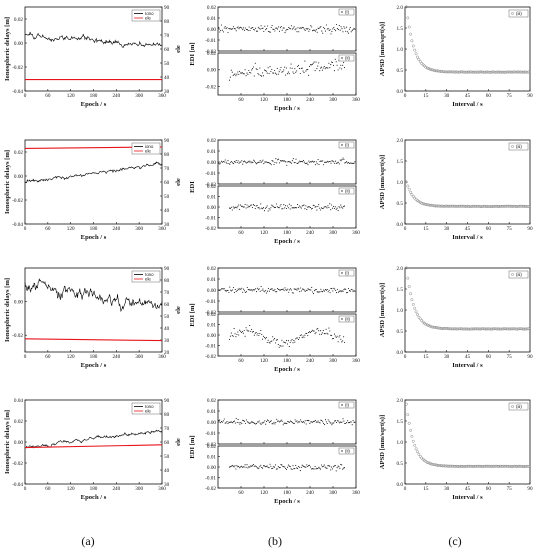  I want to click on legend-iono-label: Iono, so click(149, 13).